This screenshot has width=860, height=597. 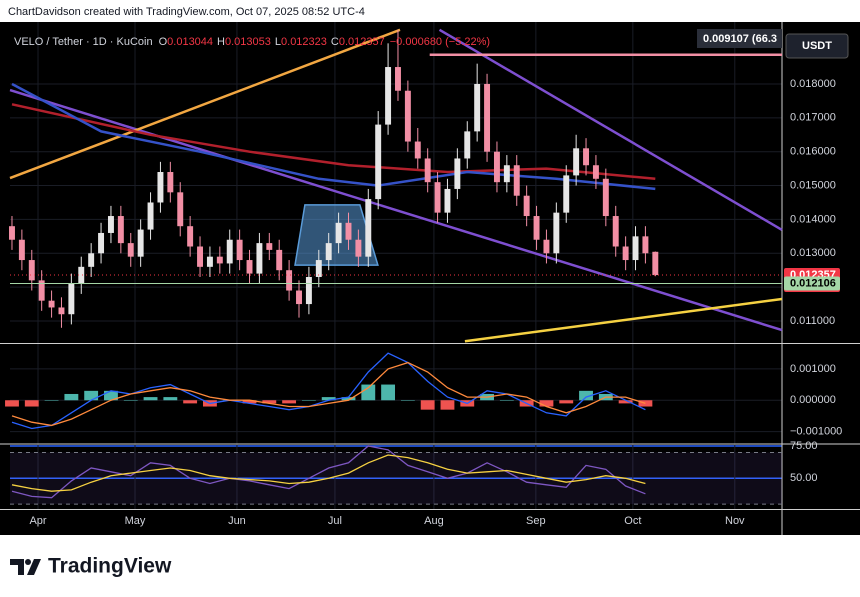 What do you see at coordinates (83, 42) in the screenshot?
I see `symbol: VELO / Tether · 1D · KuCoin` at bounding box center [83, 42].